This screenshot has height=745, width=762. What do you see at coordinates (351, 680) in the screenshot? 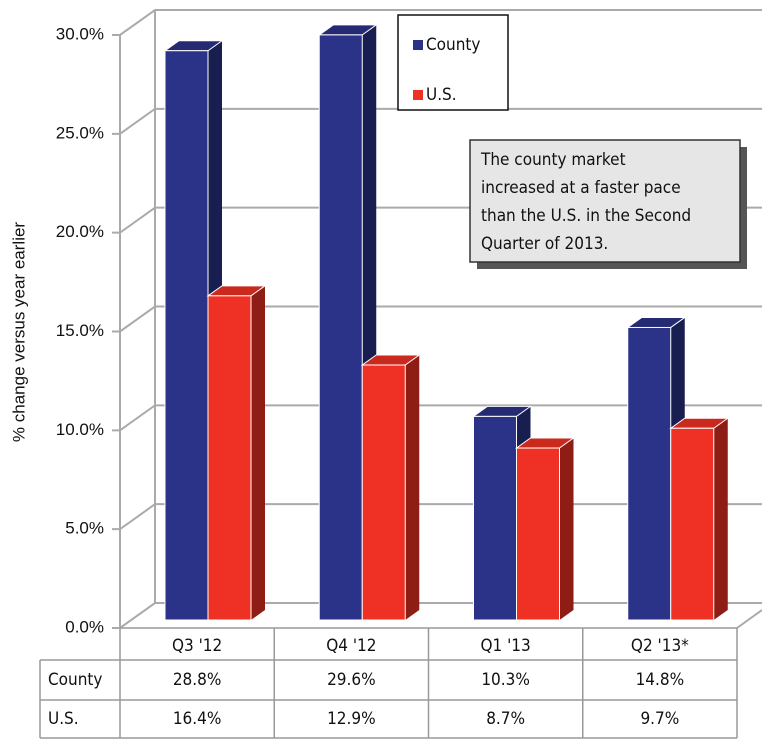
I see `table-value: 29.6%` at bounding box center [351, 680].